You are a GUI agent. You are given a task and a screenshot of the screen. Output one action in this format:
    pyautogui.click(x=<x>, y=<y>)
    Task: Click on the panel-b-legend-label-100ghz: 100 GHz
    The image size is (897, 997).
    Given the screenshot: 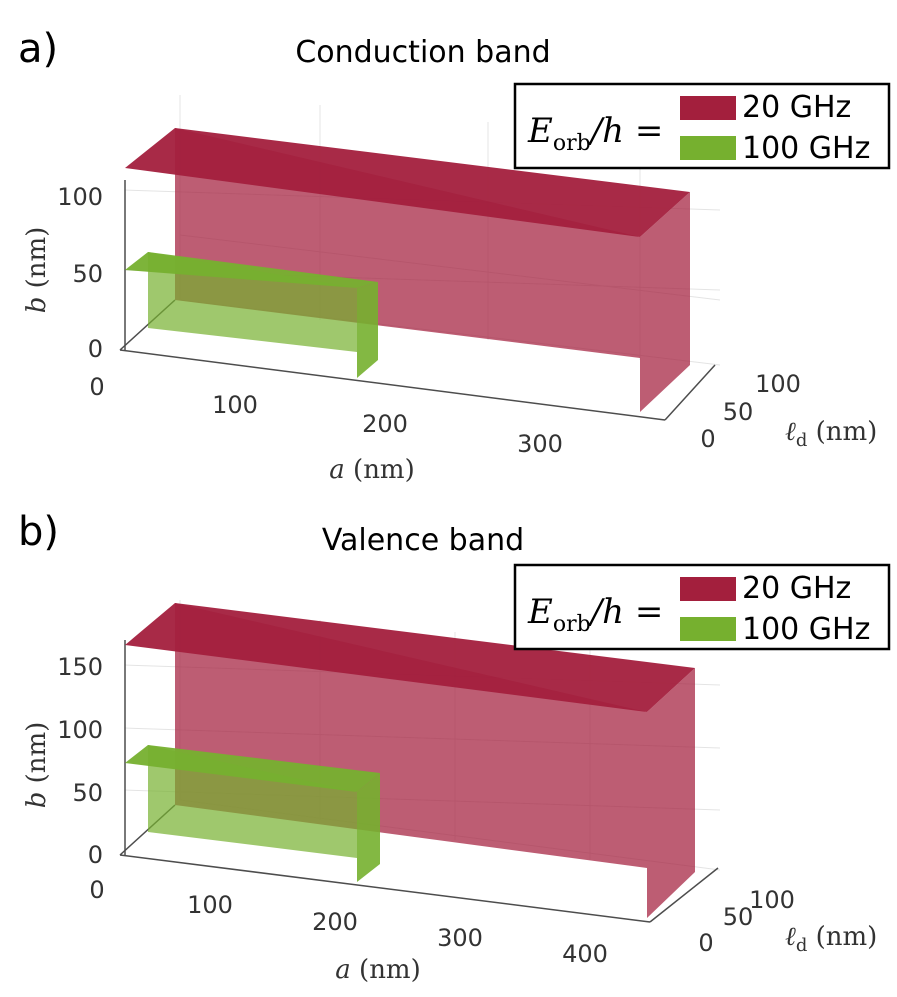 What is the action you would take?
    pyautogui.click(x=806, y=629)
    